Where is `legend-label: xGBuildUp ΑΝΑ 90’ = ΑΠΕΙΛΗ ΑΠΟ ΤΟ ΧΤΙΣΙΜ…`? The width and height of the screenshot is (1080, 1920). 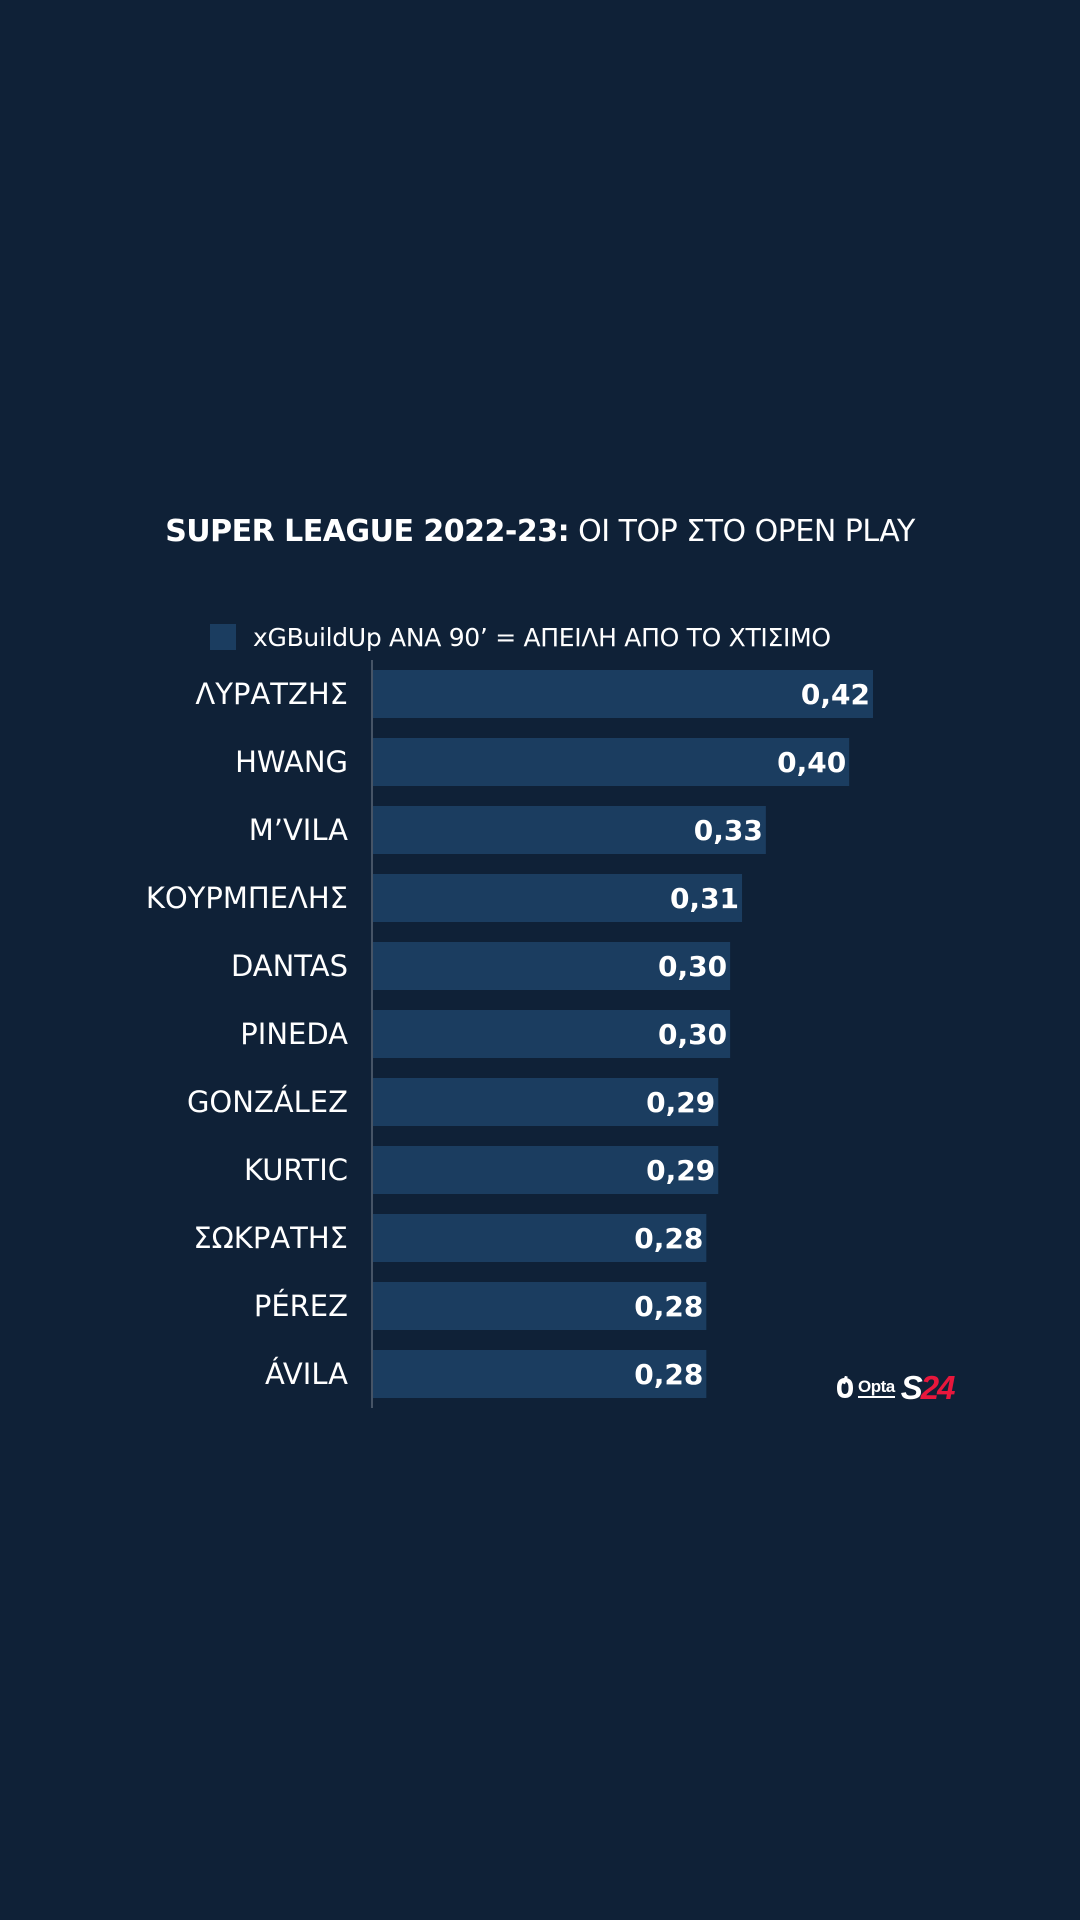 legend-label: xGBuildUp ΑΝΑ 90’ = ΑΠΕΙΛΗ ΑΠΟ ΤΟ ΧΤΙΣΙΜ… is located at coordinates (542, 637).